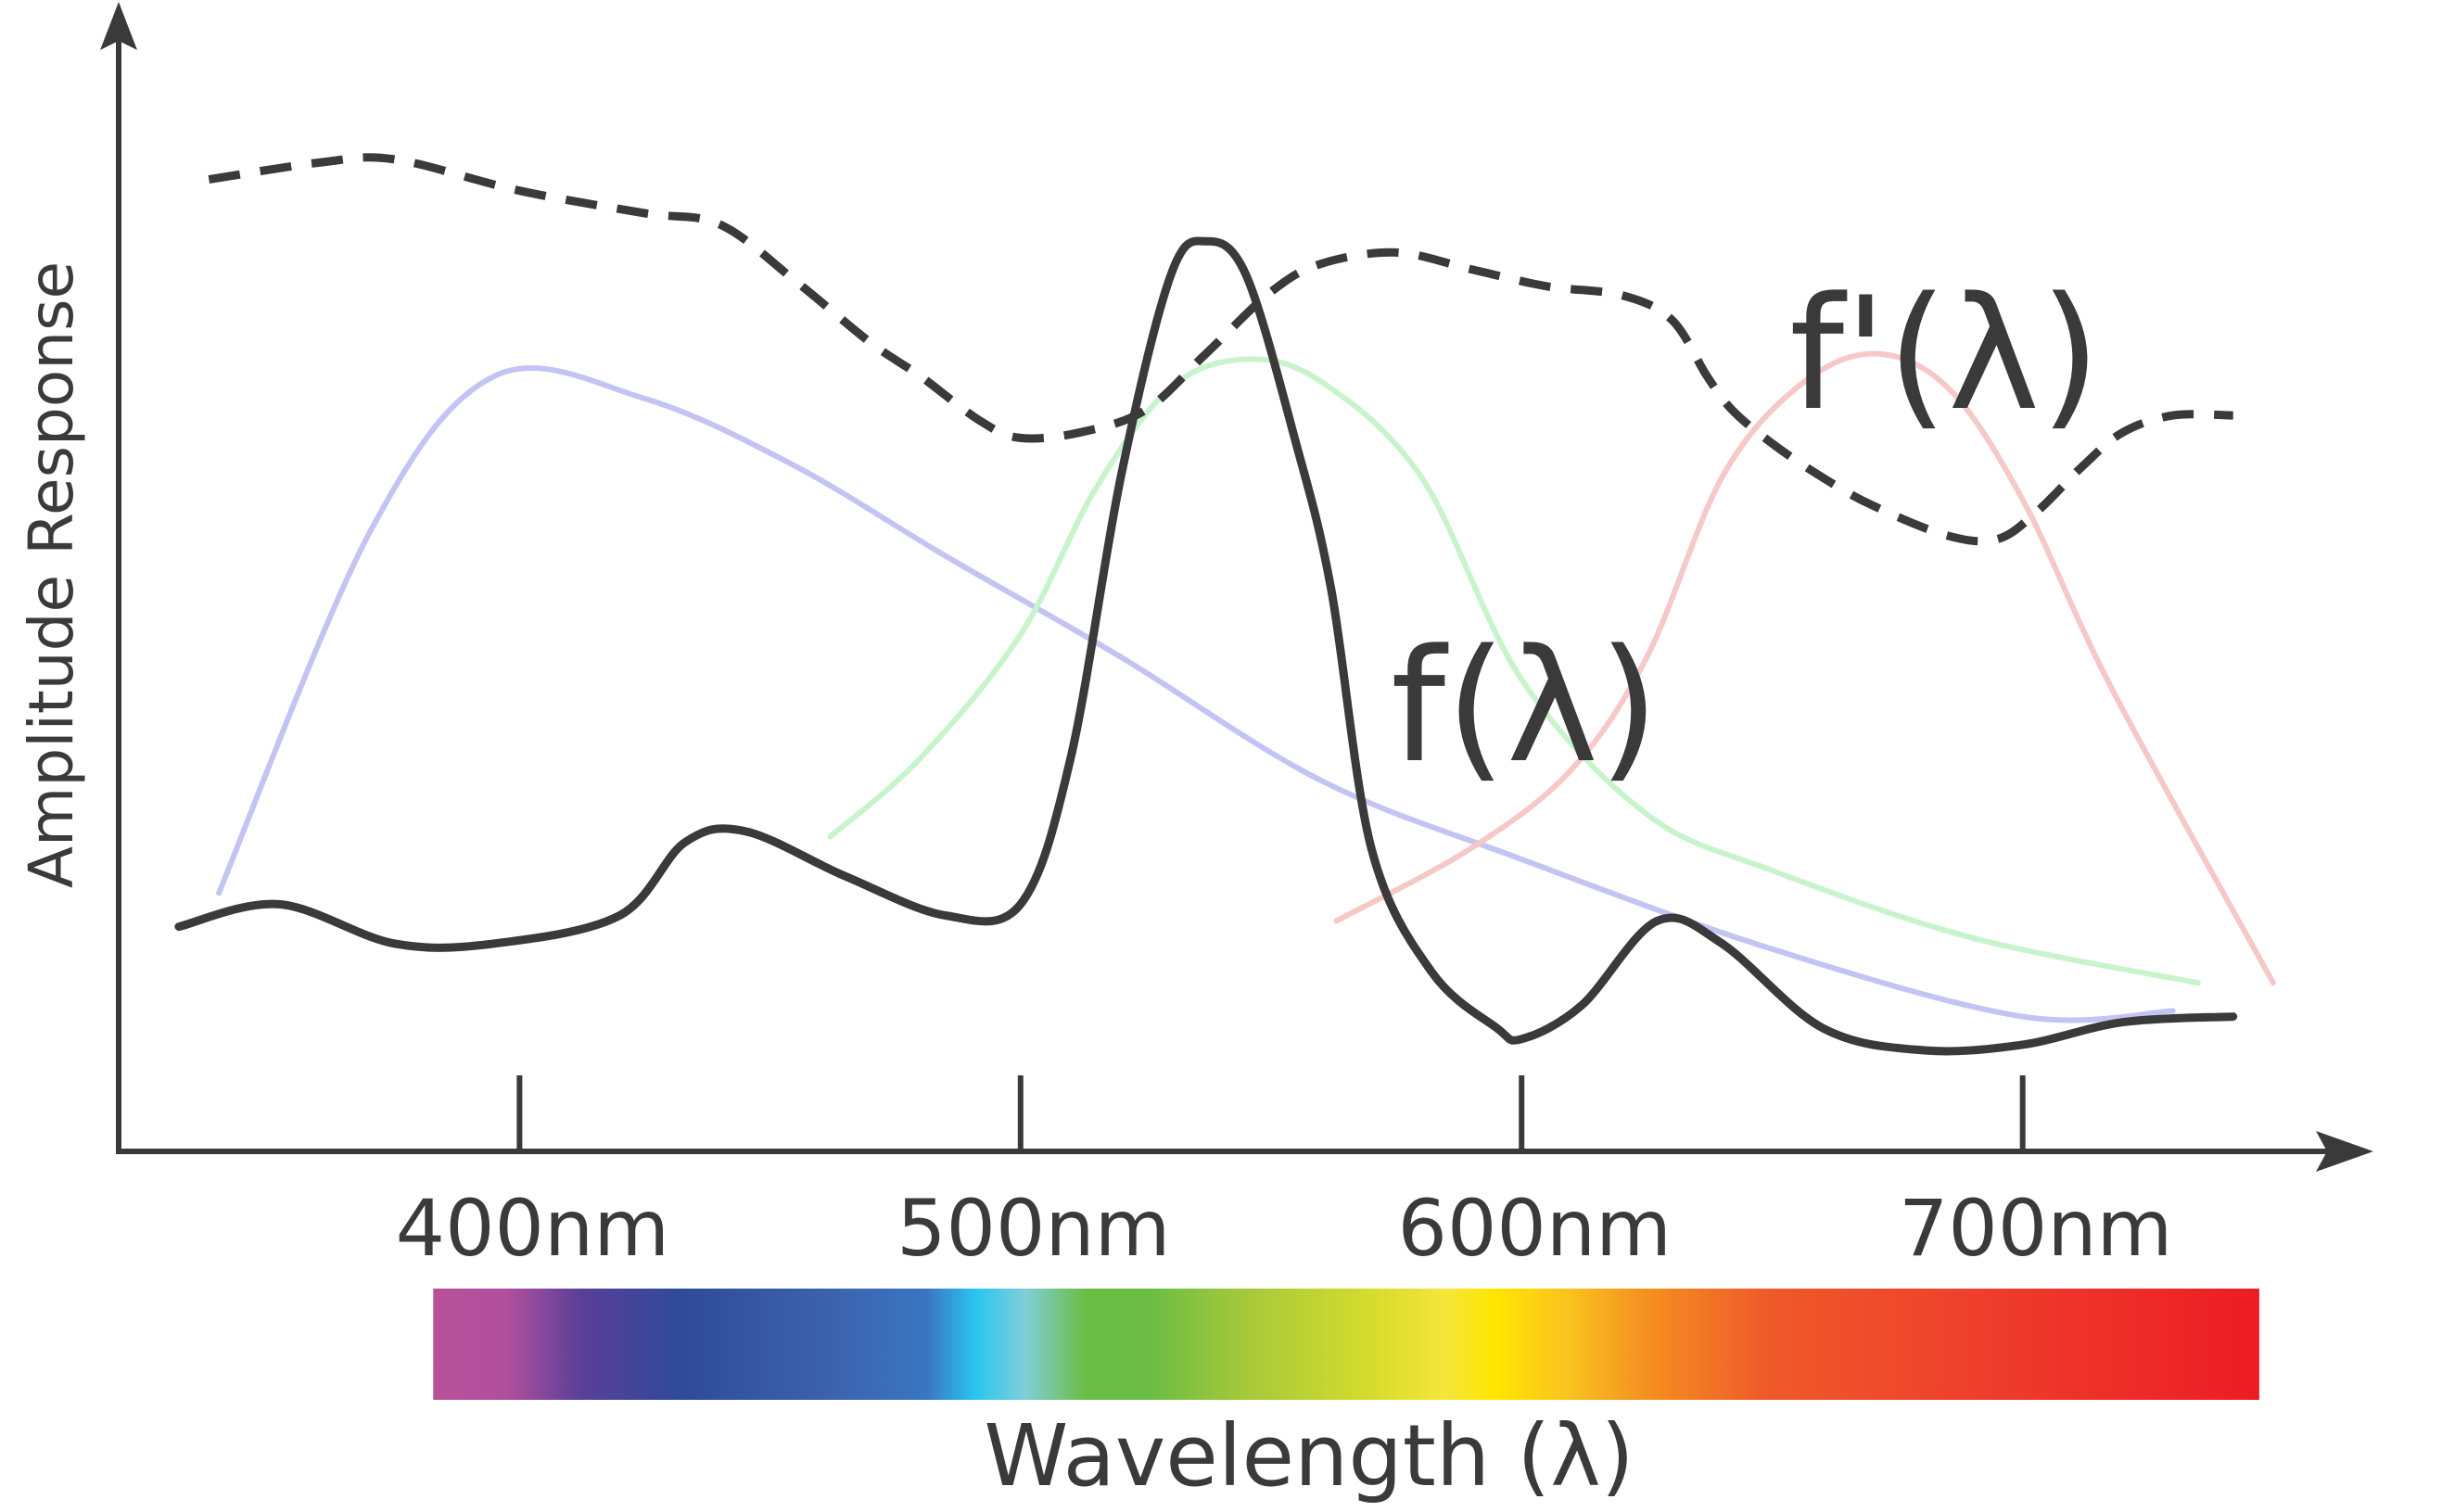 Image resolution: width=2442 pixels, height=1512 pixels. Describe the element at coordinates (1945, 354) in the screenshot. I see `f-prime-lambda-label: f'(λ)` at that location.